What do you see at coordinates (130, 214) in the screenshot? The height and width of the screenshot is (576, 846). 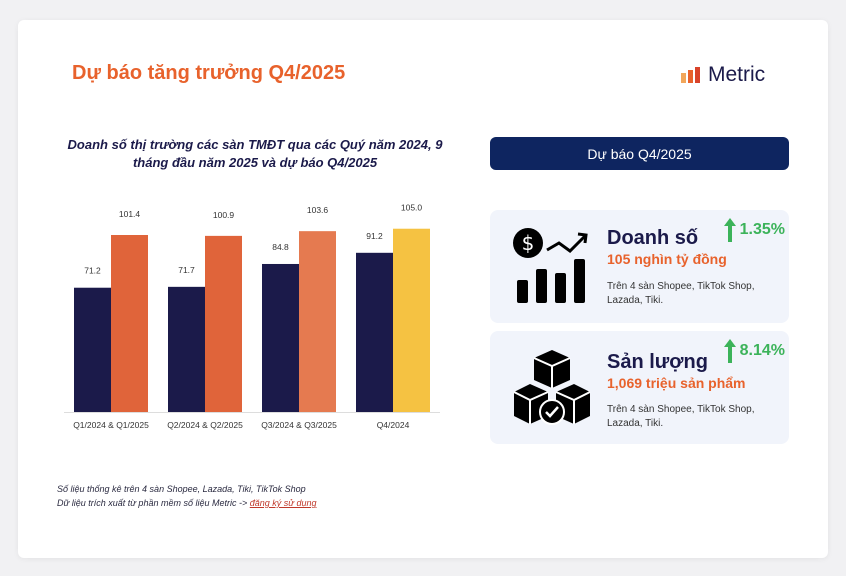 I see `data-label: 101.4` at bounding box center [130, 214].